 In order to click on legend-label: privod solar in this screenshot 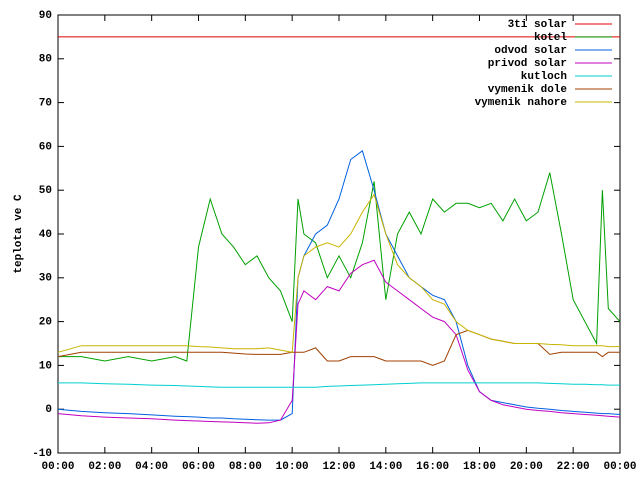, I will do `click(527, 64)`.